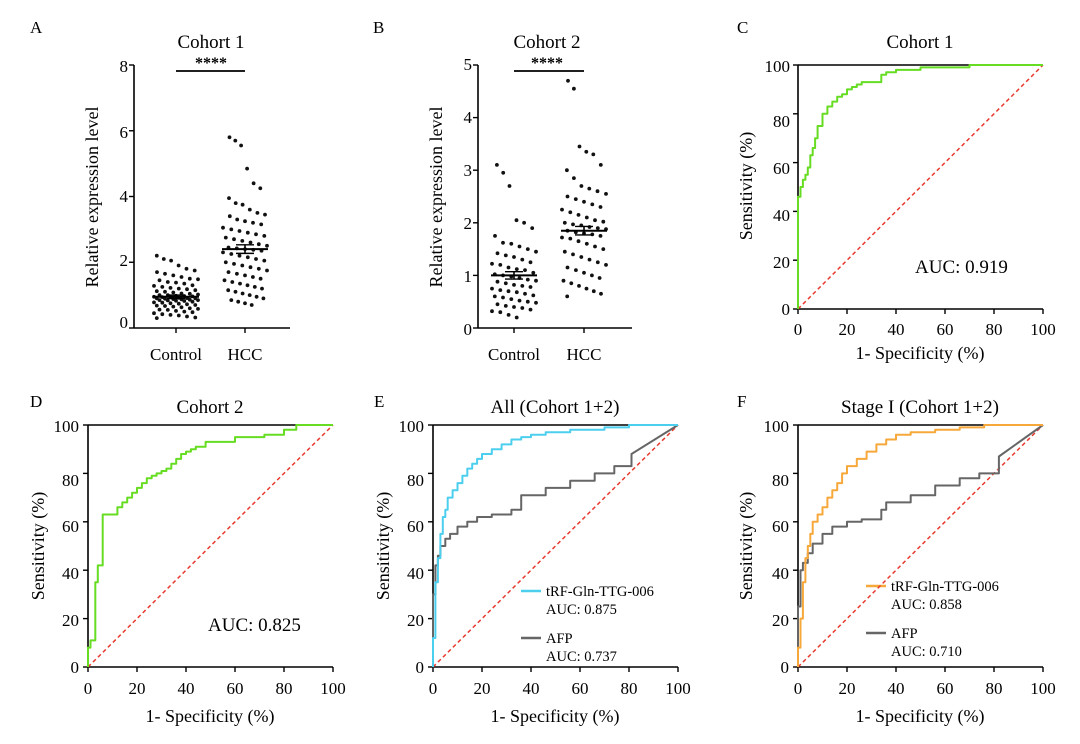  What do you see at coordinates (798, 688) in the screenshot?
I see `x-tick-label: 0` at bounding box center [798, 688].